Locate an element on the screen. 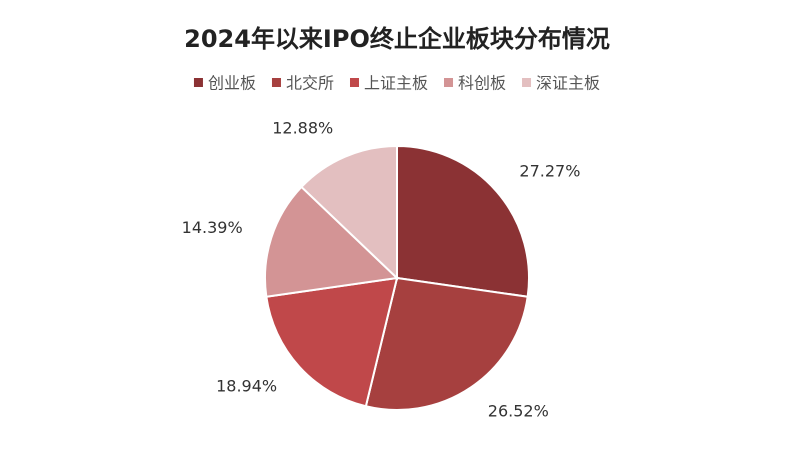 Image resolution: width=794 pixels, height=453 pixels. legend-label: 科创板 is located at coordinates (482, 83).